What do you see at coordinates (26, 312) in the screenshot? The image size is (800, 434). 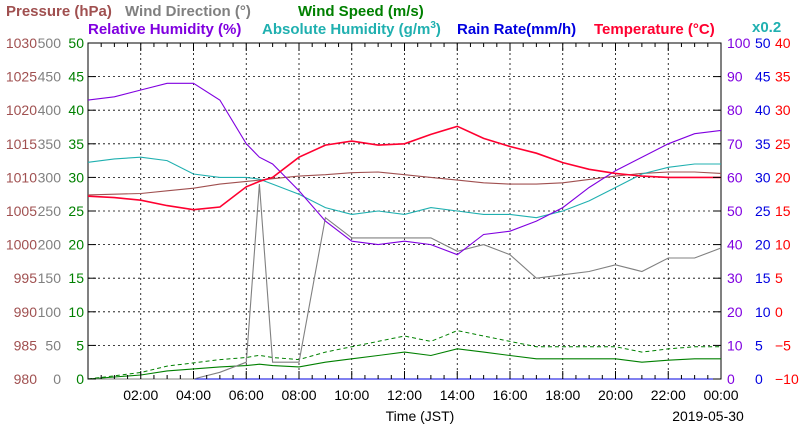 I see `y-tick-label-pressure: 990` at bounding box center [26, 312].